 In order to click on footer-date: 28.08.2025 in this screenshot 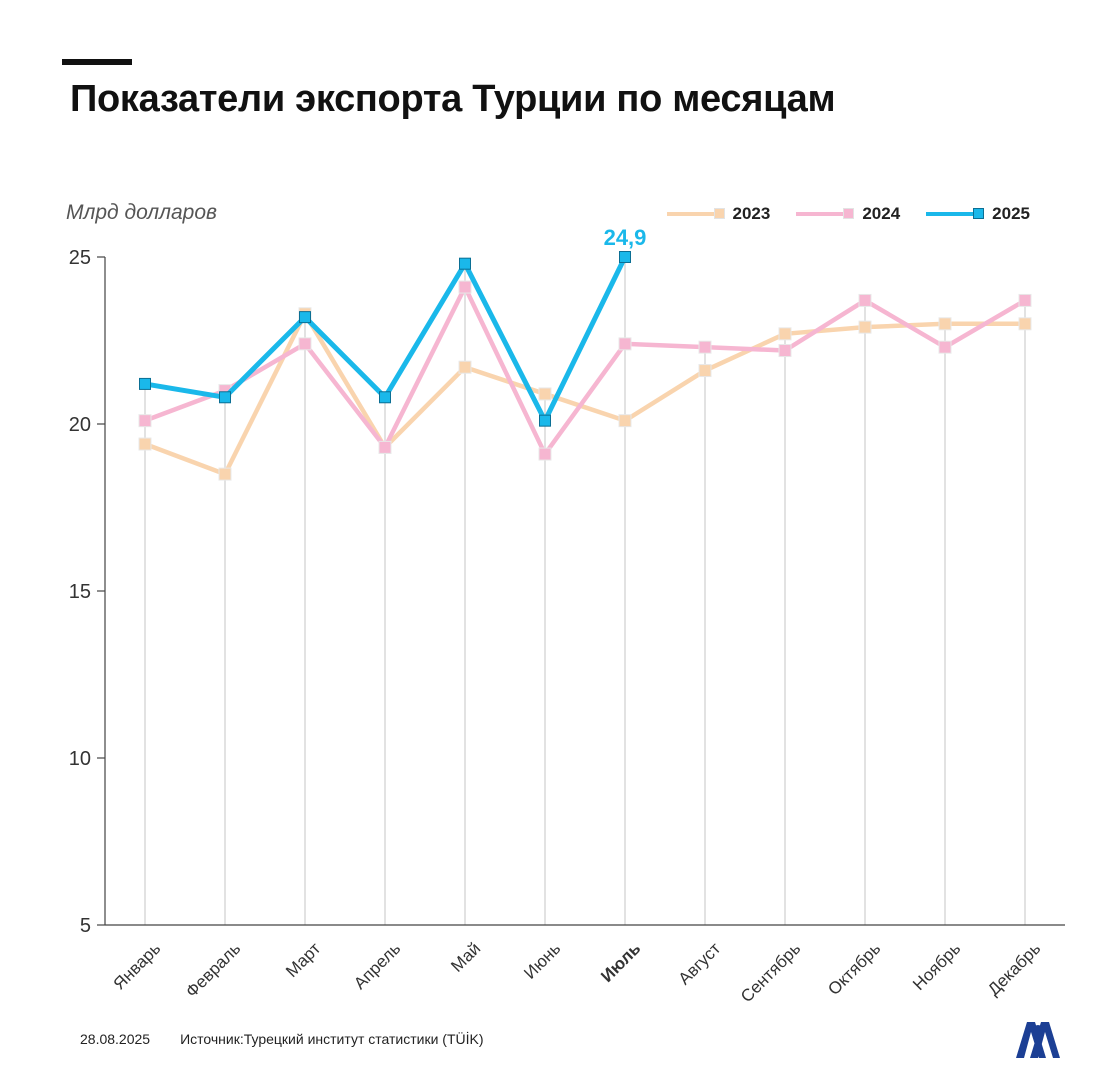, I will do `click(115, 1039)`.